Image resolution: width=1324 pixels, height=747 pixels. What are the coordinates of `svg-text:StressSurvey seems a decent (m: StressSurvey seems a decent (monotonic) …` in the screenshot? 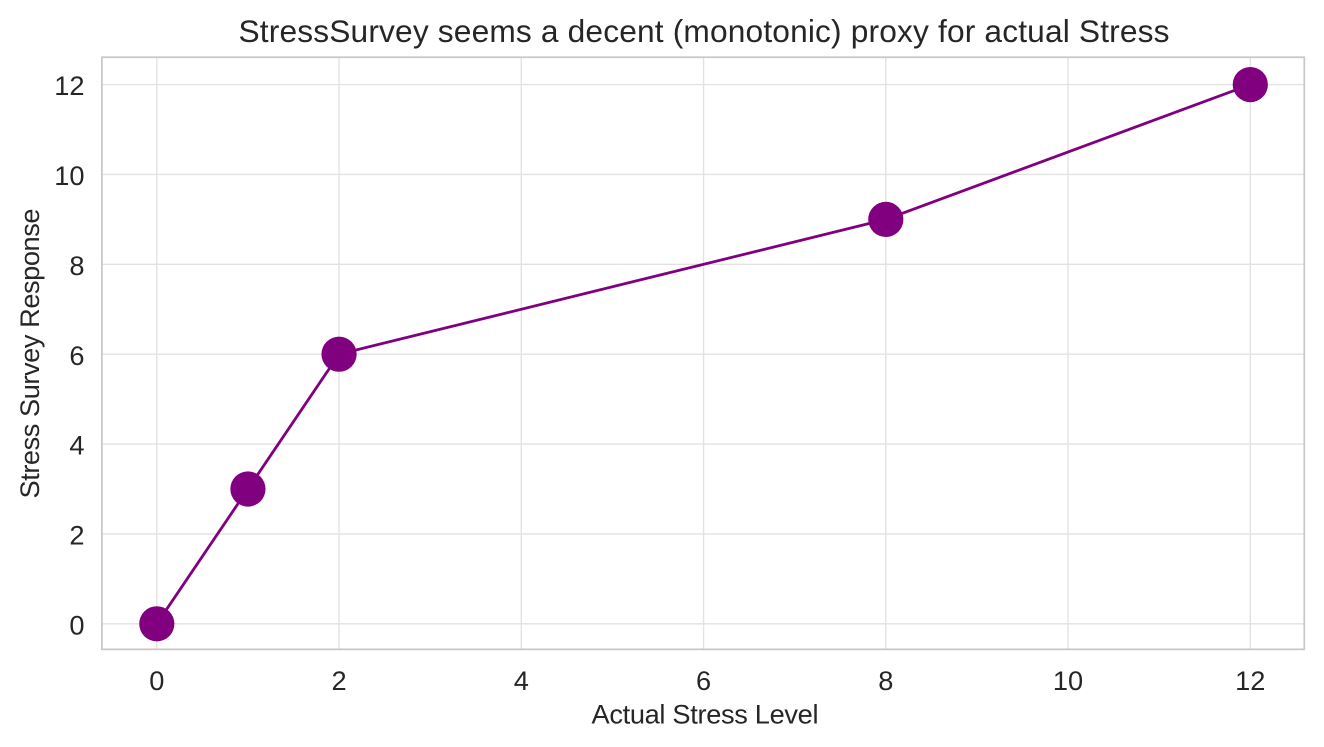 It's located at (704, 31).